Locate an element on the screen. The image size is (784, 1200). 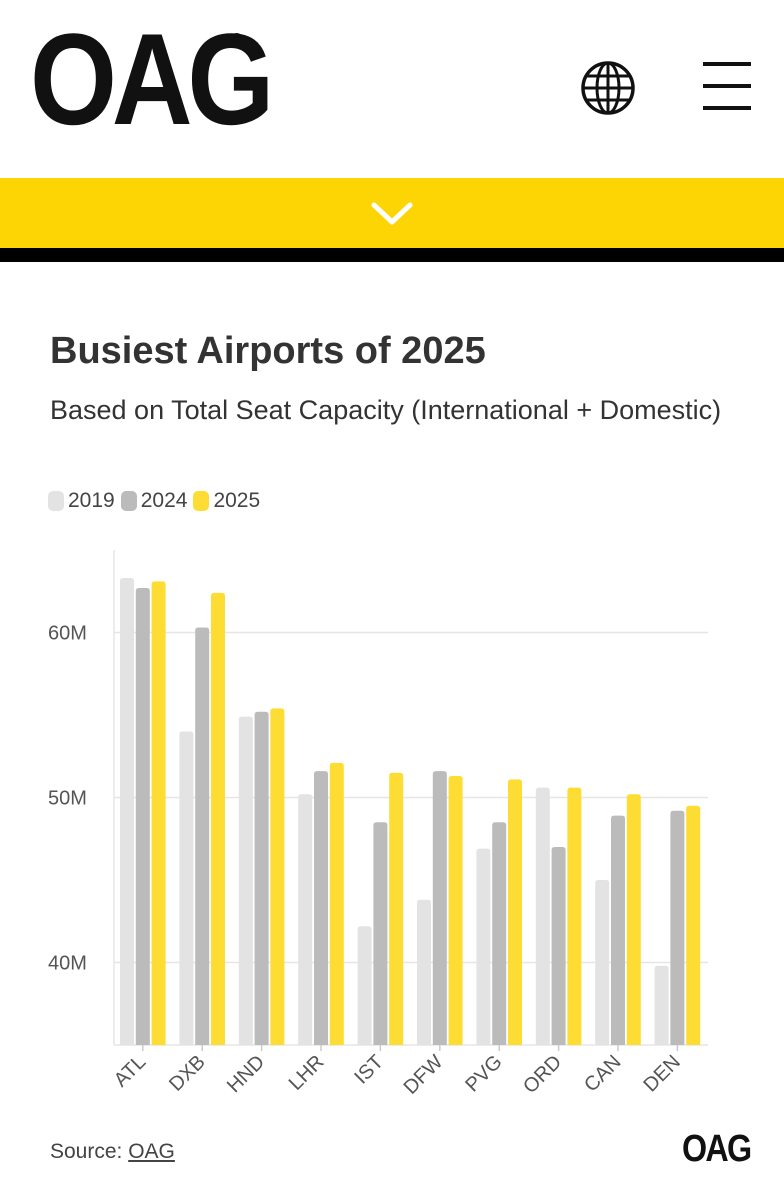
legend-label-2024: 2024 is located at coordinates (164, 500).